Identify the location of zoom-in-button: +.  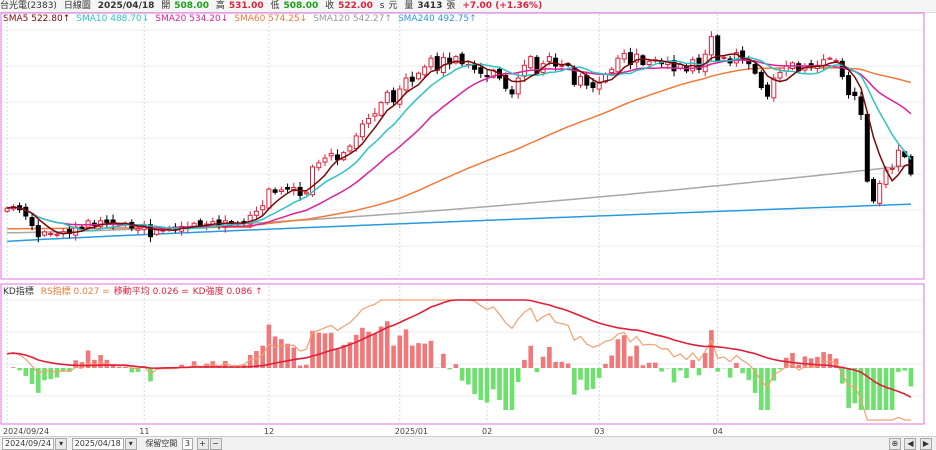
(203, 444).